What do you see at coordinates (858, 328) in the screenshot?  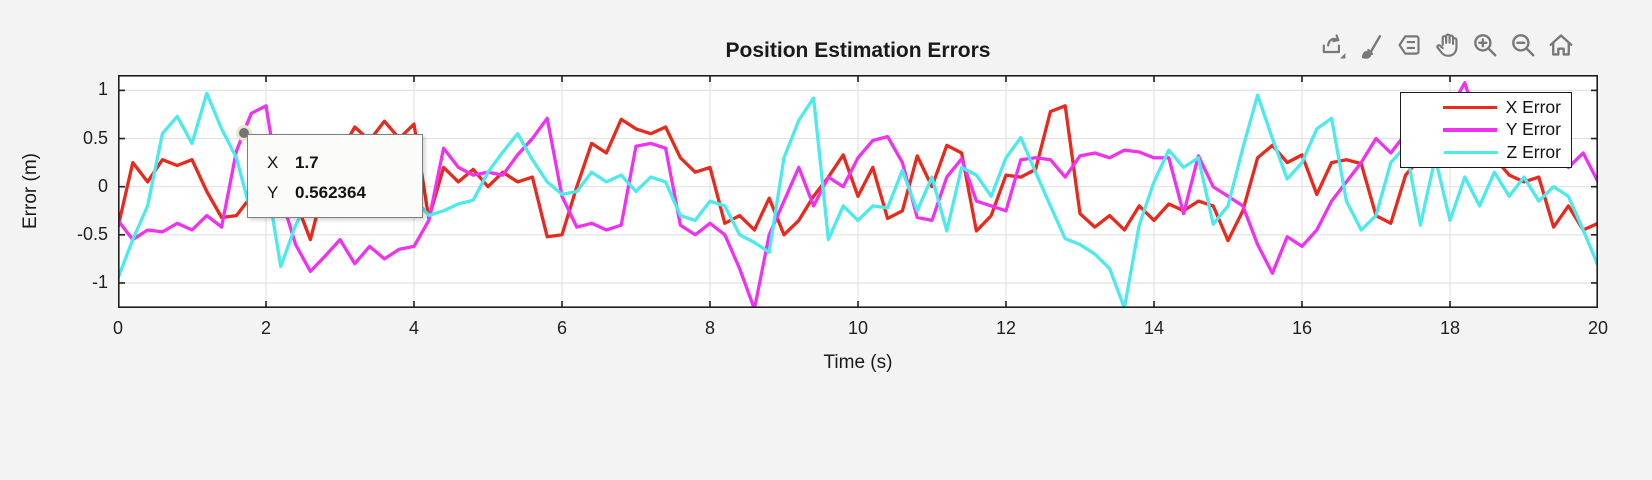 I see `x-tick-label: 10` at bounding box center [858, 328].